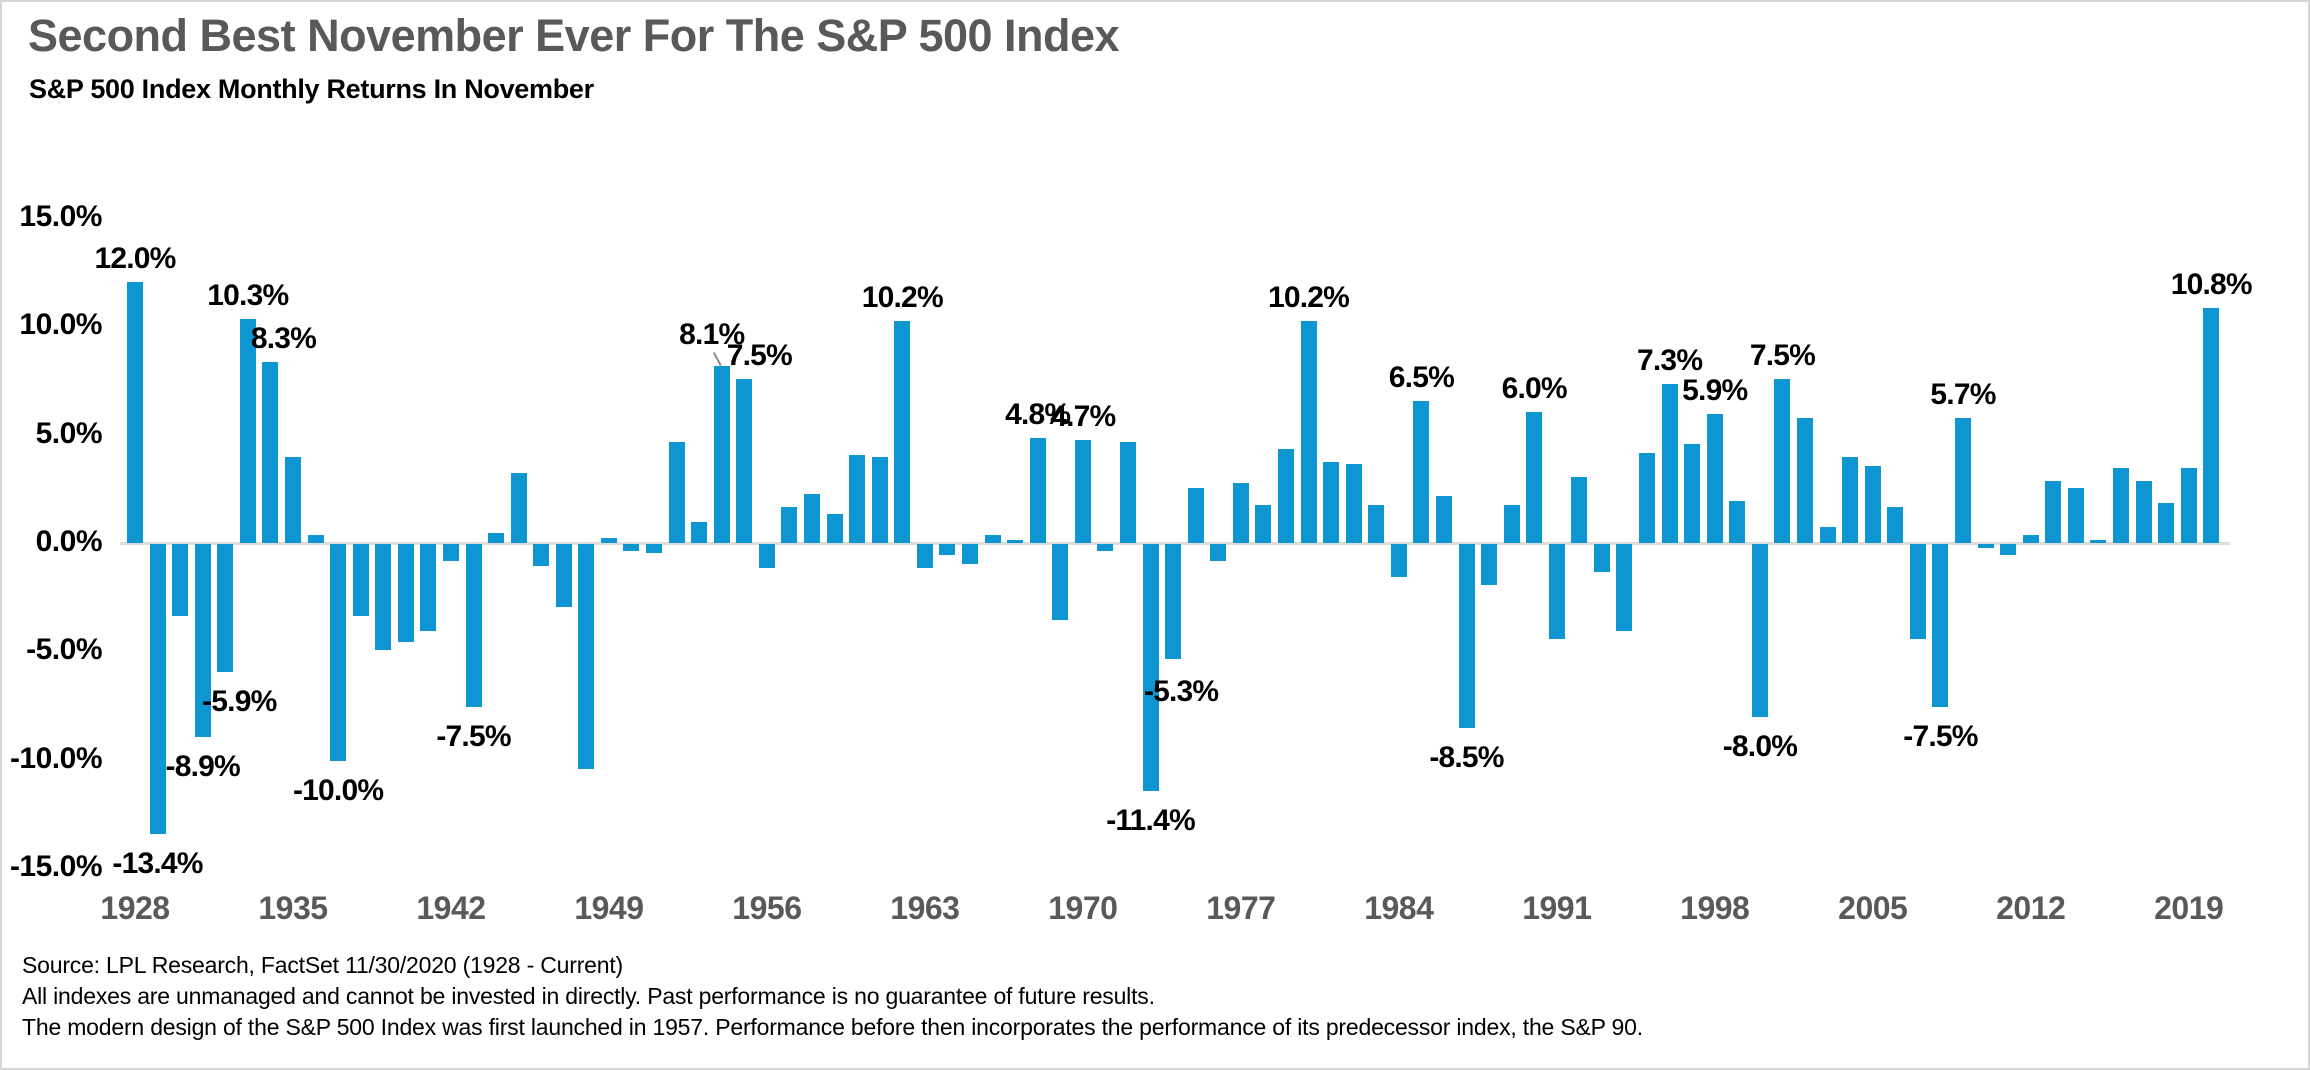 The height and width of the screenshot is (1070, 2310). What do you see at coordinates (2188, 505) in the screenshot?
I see `bar-2019` at bounding box center [2188, 505].